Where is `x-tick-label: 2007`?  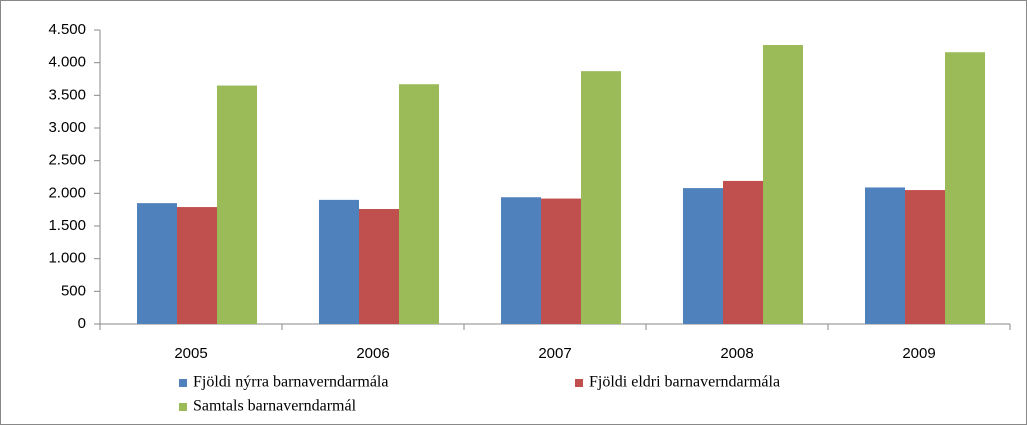 x-tick-label: 2007 is located at coordinates (554, 353).